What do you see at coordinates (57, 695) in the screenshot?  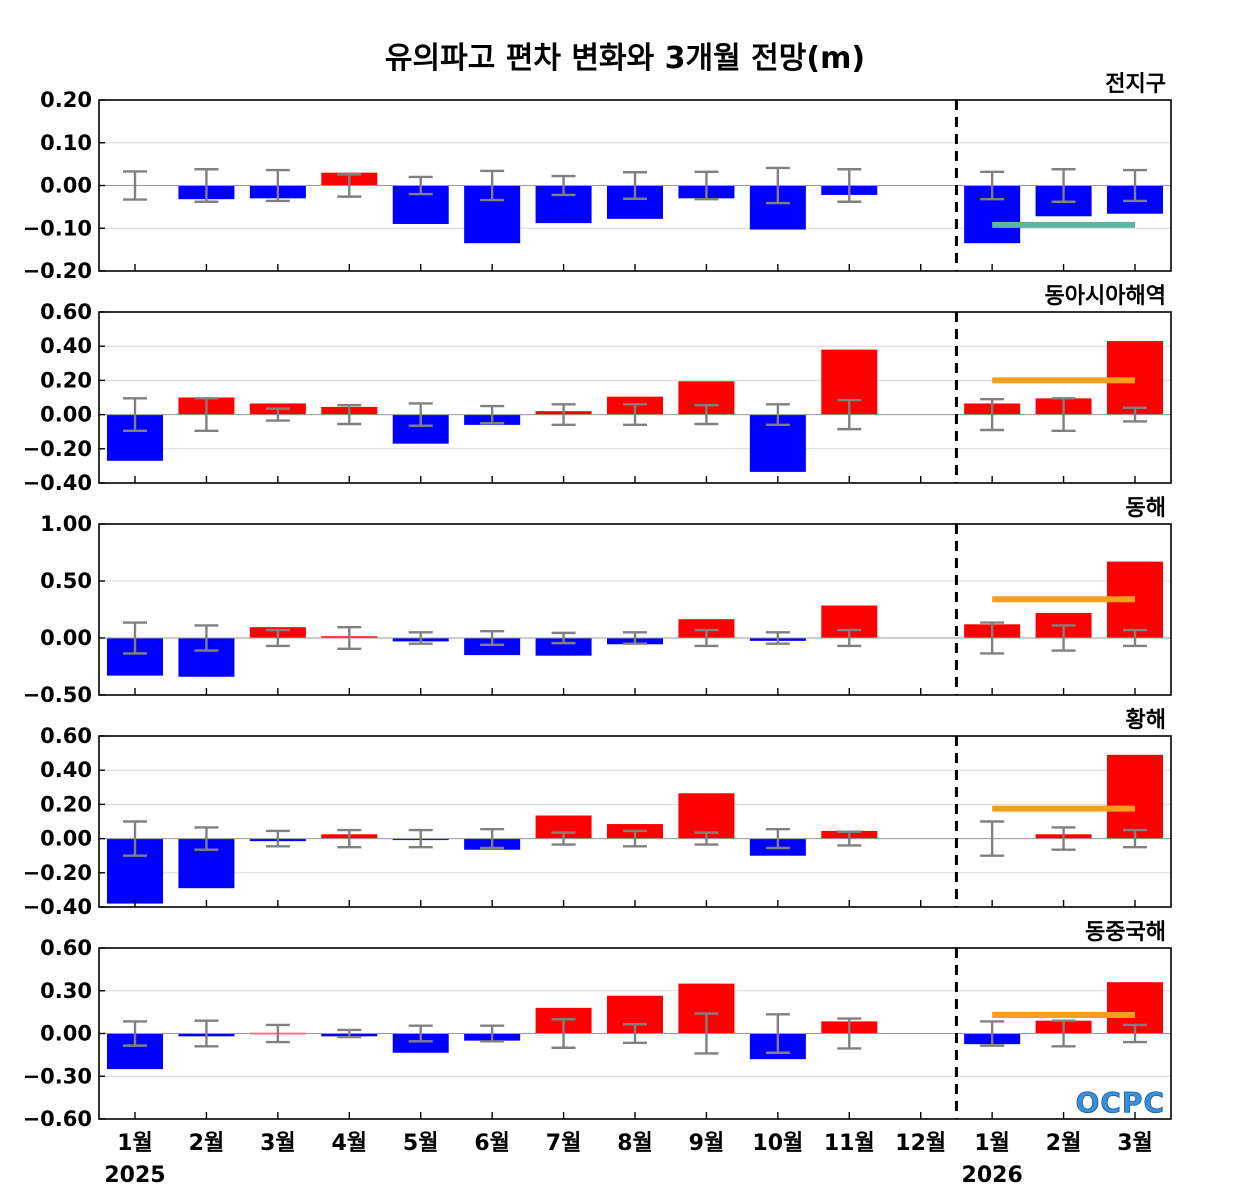 I see `y-tick-label: −0.50` at bounding box center [57, 695].